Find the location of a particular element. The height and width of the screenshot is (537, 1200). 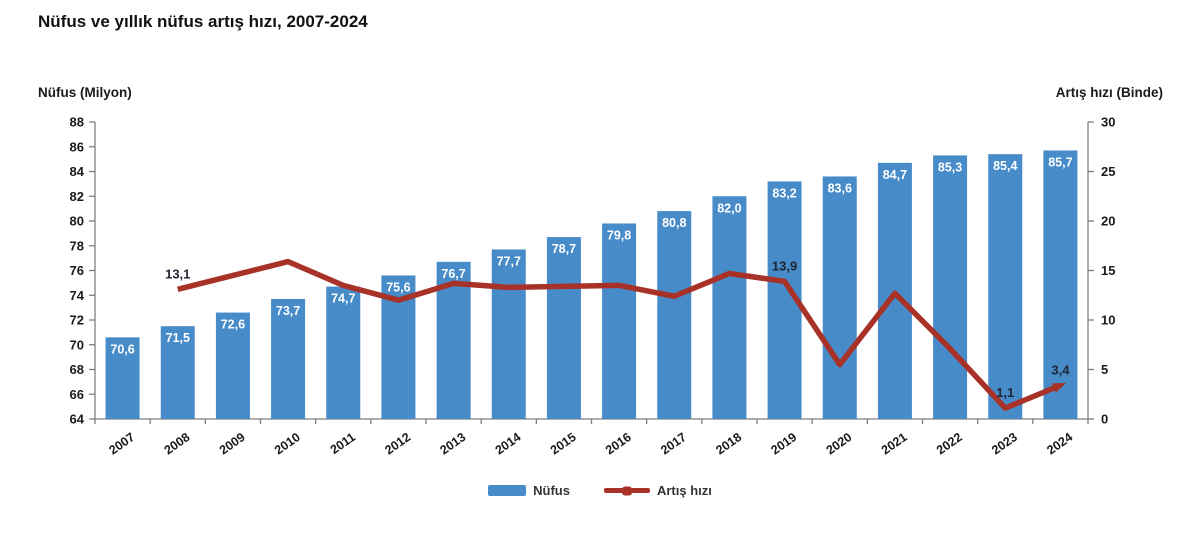

right-axis-tick-label: 5 is located at coordinates (1104, 369).